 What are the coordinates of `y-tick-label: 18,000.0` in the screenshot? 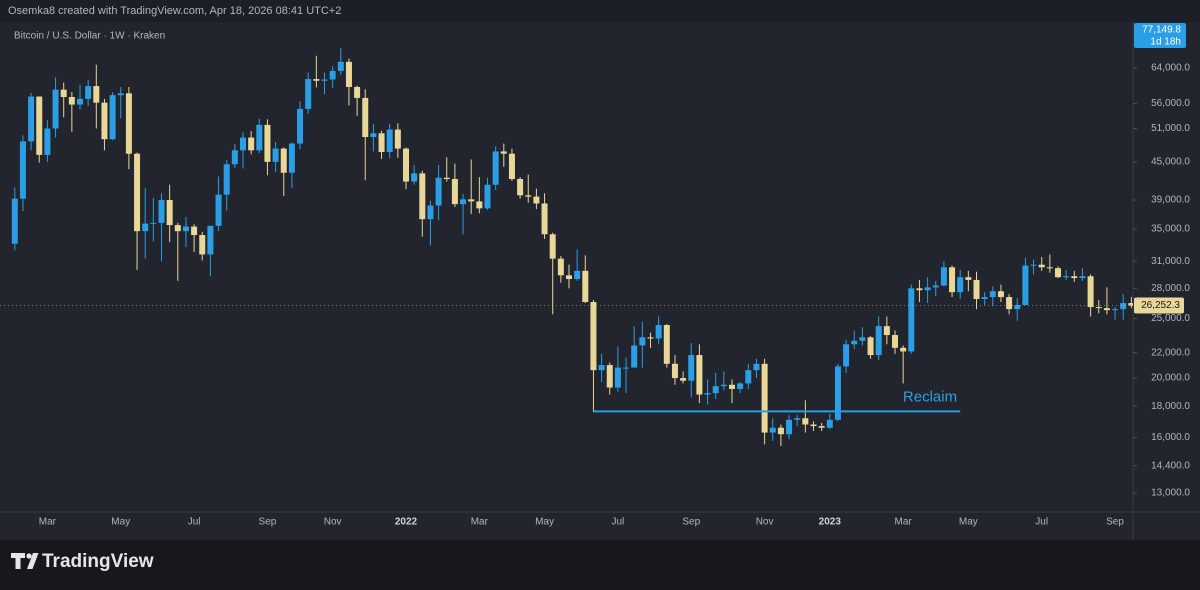 It's located at (1170, 406).